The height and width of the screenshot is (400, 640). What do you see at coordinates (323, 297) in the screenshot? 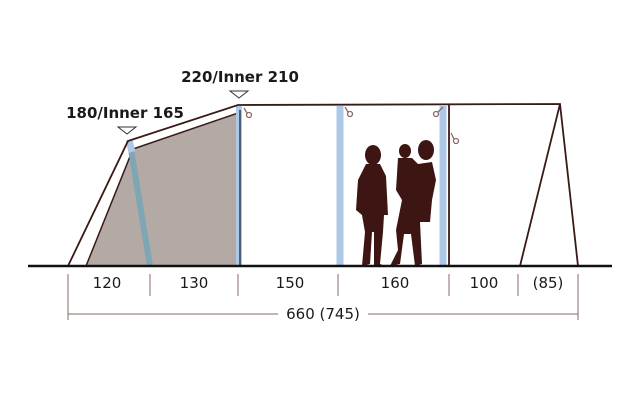
I see `dimension-ticks` at bounding box center [323, 297].